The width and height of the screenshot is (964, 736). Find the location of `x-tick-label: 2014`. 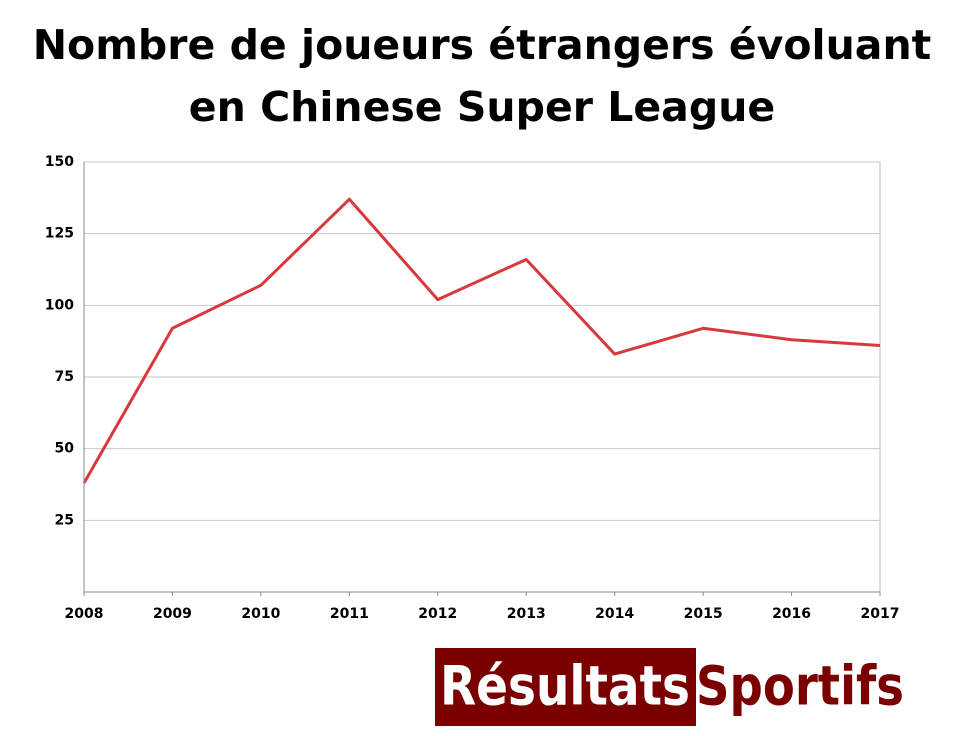

x-tick-label: 2014 is located at coordinates (614, 614).